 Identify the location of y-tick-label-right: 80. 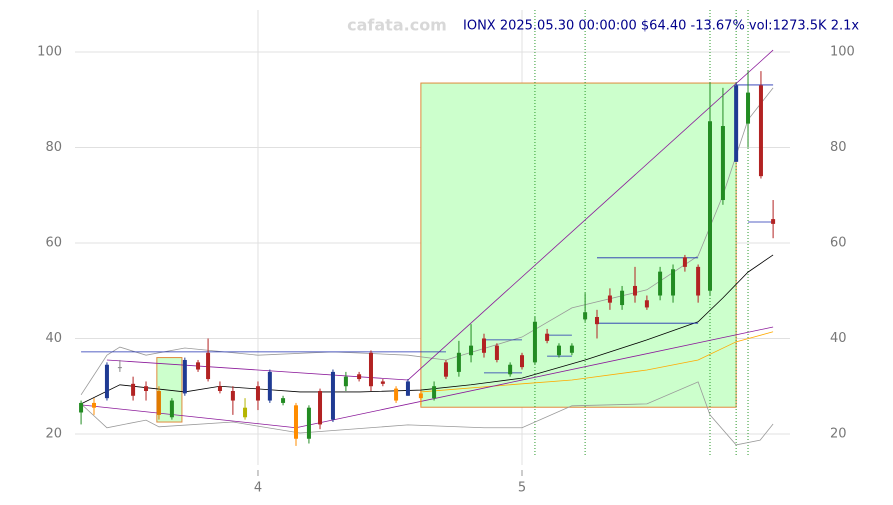
(838, 147).